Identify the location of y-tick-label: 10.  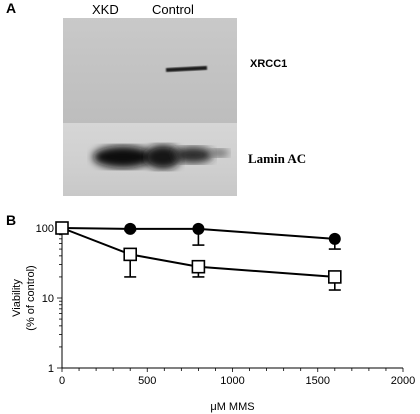
(48, 299).